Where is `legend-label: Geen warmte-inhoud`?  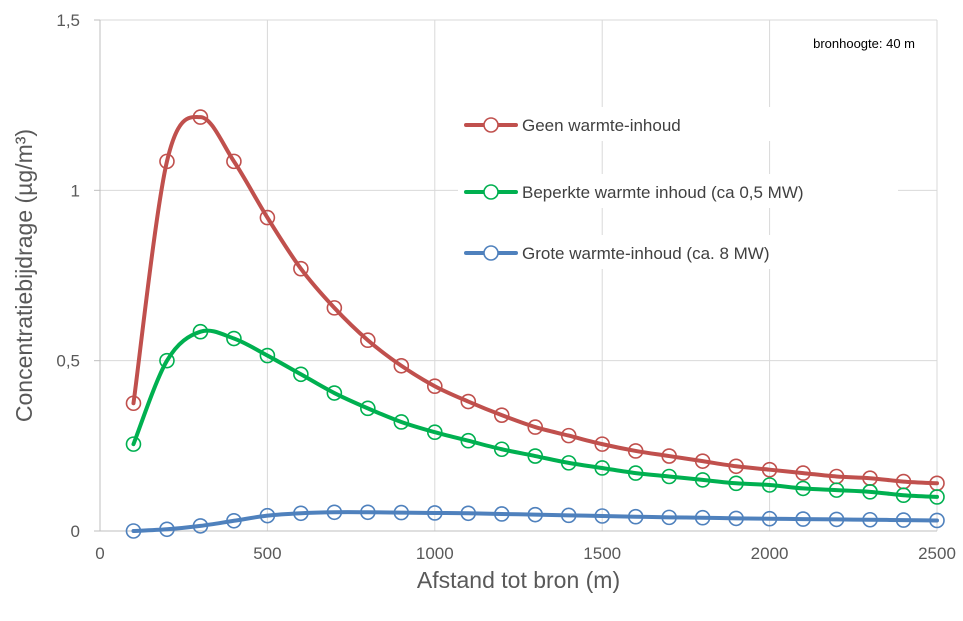
legend-label: Geen warmte-inhoud is located at coordinates (601, 125).